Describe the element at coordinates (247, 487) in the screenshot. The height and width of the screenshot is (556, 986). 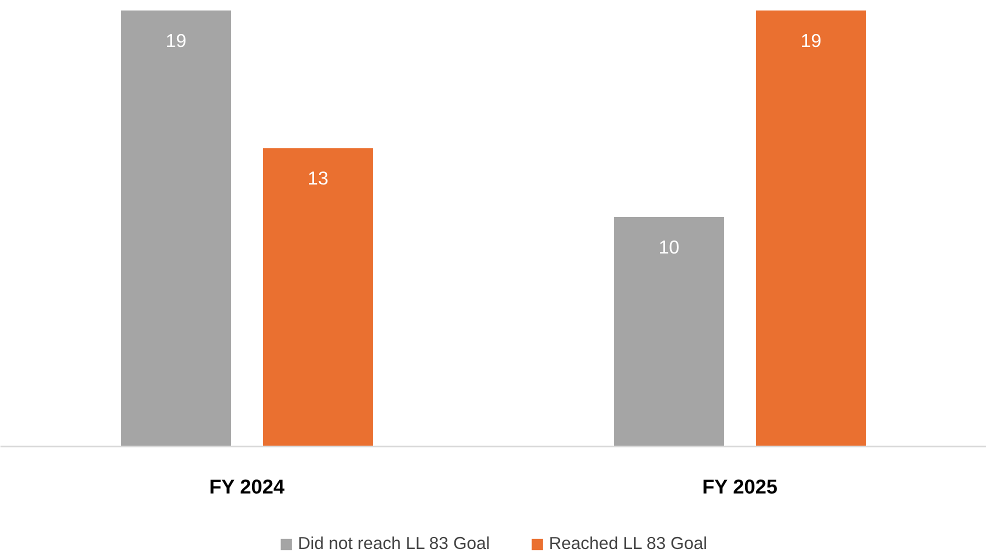
I see `x-tick-label: FY 2024` at that location.